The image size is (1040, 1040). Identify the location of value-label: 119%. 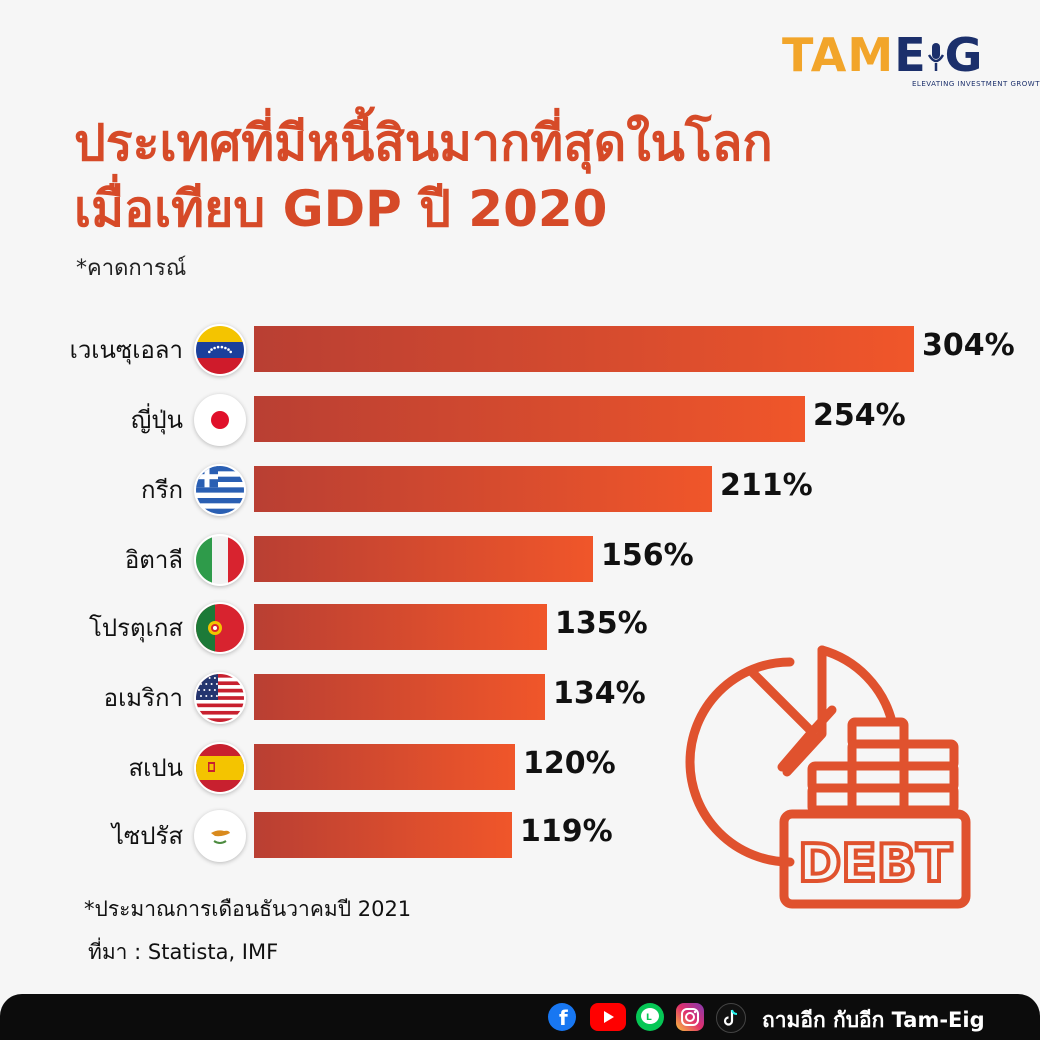
(566, 831).